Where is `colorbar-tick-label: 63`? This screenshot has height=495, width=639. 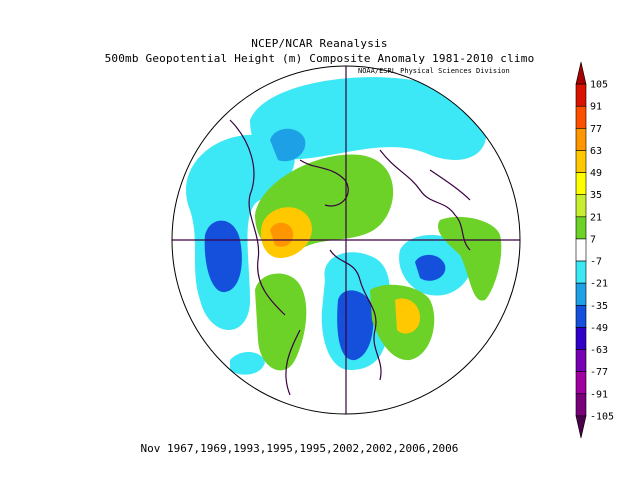 colorbar-tick-label: 63 is located at coordinates (596, 151).